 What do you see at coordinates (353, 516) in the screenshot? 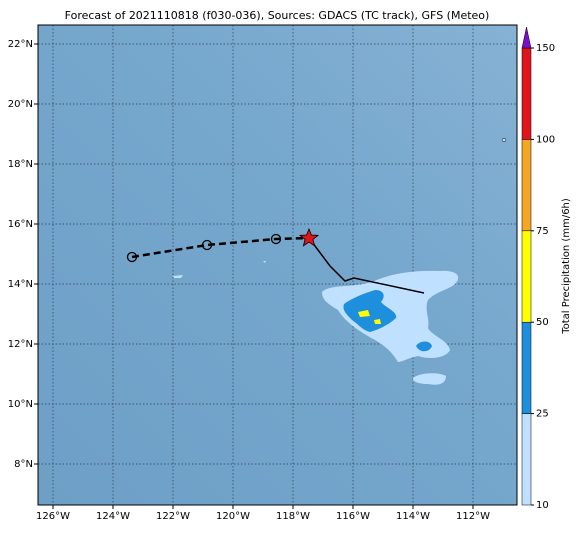
I see `lon-label: 116°W` at bounding box center [353, 516].